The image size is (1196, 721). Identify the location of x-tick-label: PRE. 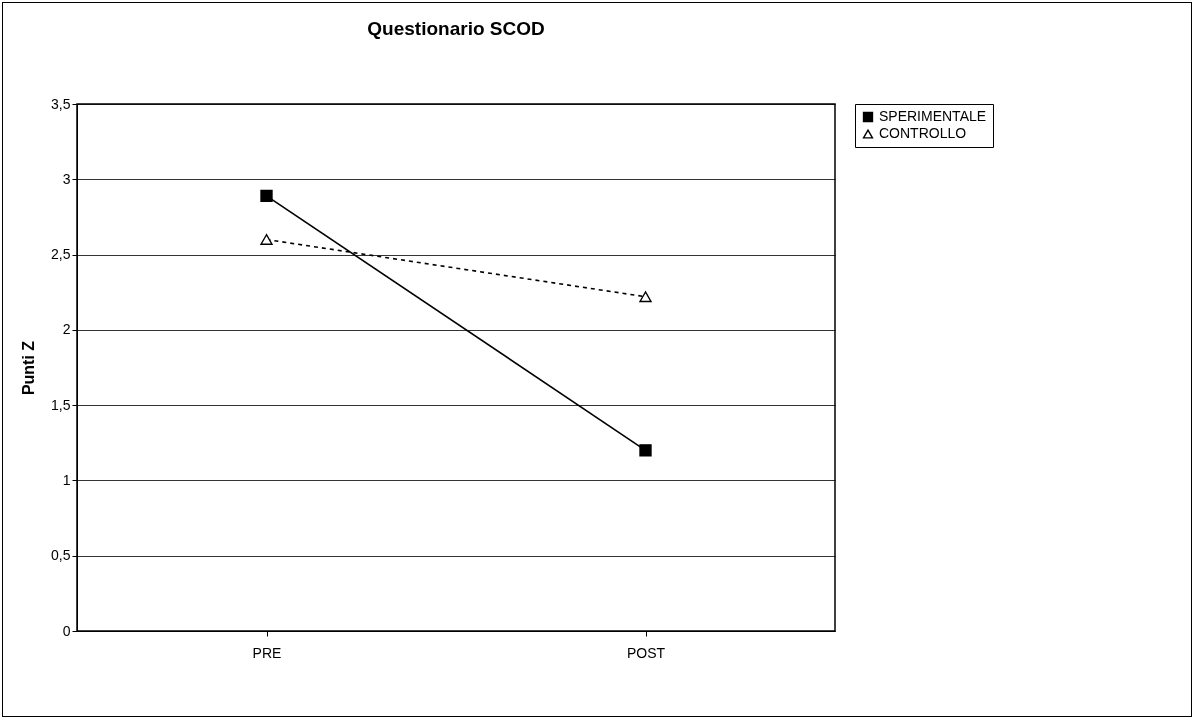
(267, 652).